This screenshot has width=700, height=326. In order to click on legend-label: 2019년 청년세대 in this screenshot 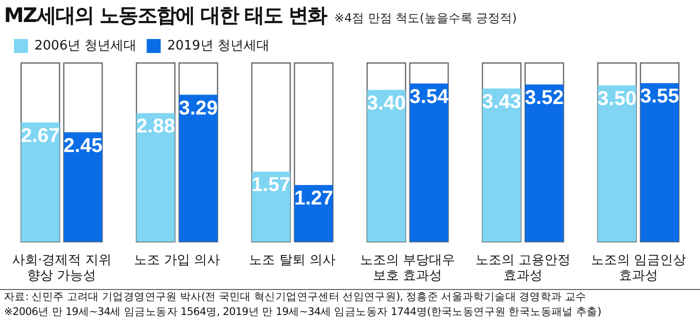, I will do `click(218, 46)`.